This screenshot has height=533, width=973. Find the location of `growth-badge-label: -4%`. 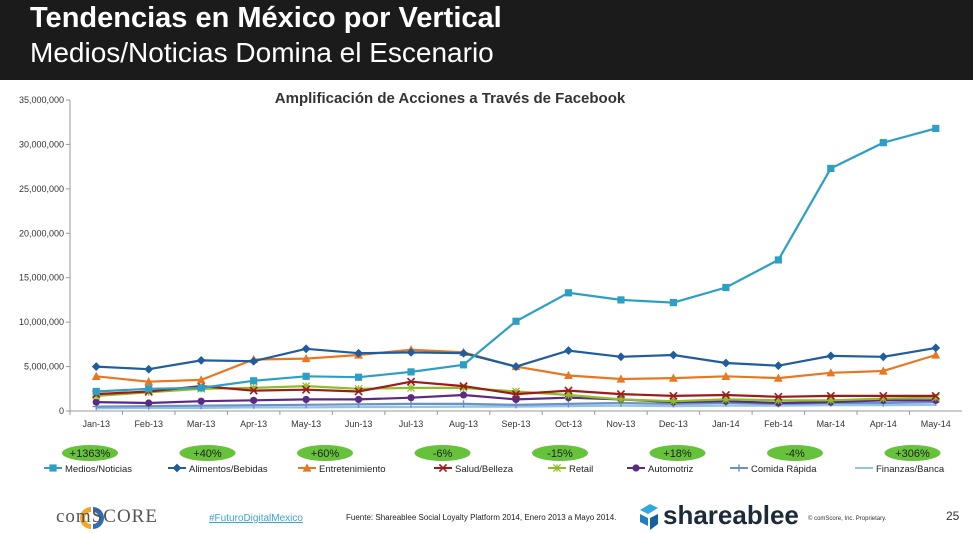

growth-badge-label: -4% is located at coordinates (795, 454).